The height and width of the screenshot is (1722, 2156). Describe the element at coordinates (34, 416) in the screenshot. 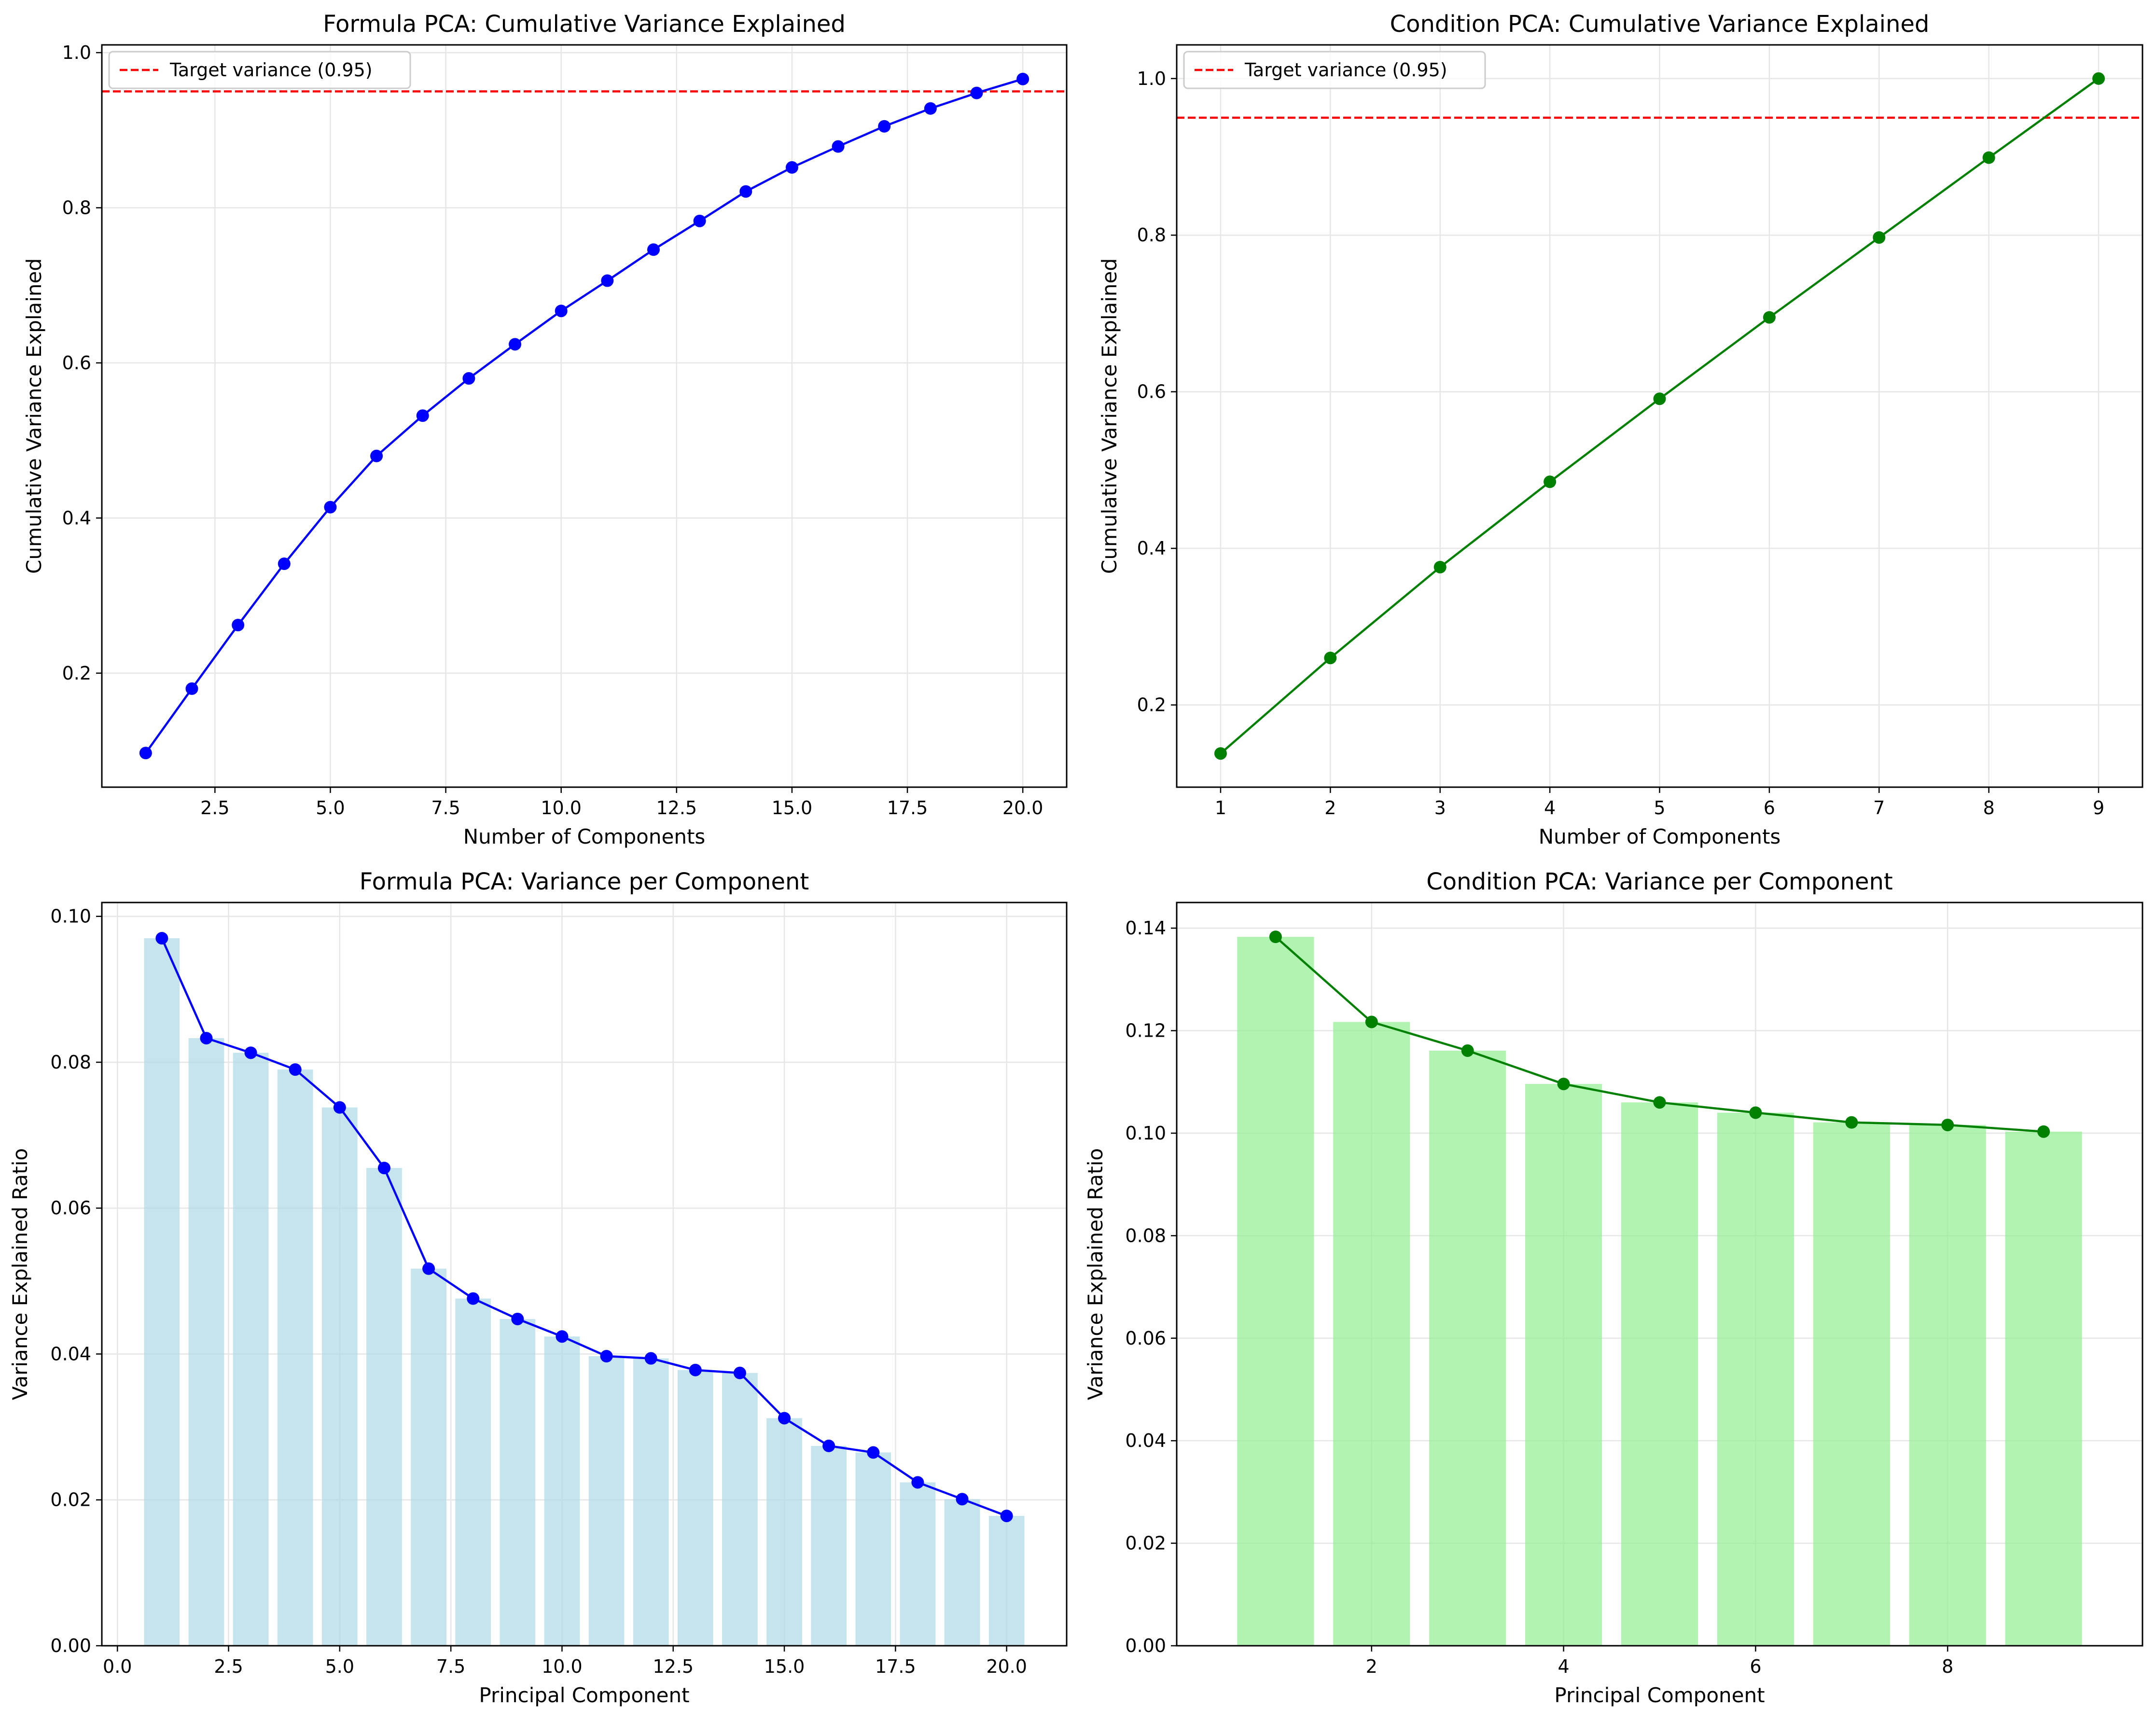

I see `y-axis-label: Cumulative Variance Explained` at that location.